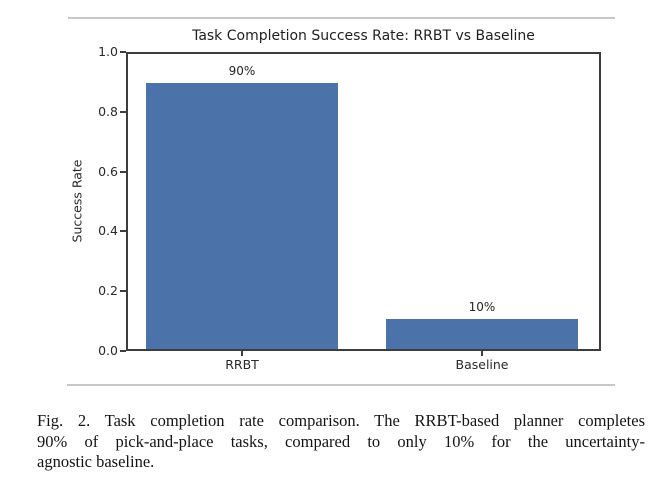 Image resolution: width=666 pixels, height=502 pixels. What do you see at coordinates (96, 462) in the screenshot?
I see `caption-line: agnostic baseline.` at bounding box center [96, 462].